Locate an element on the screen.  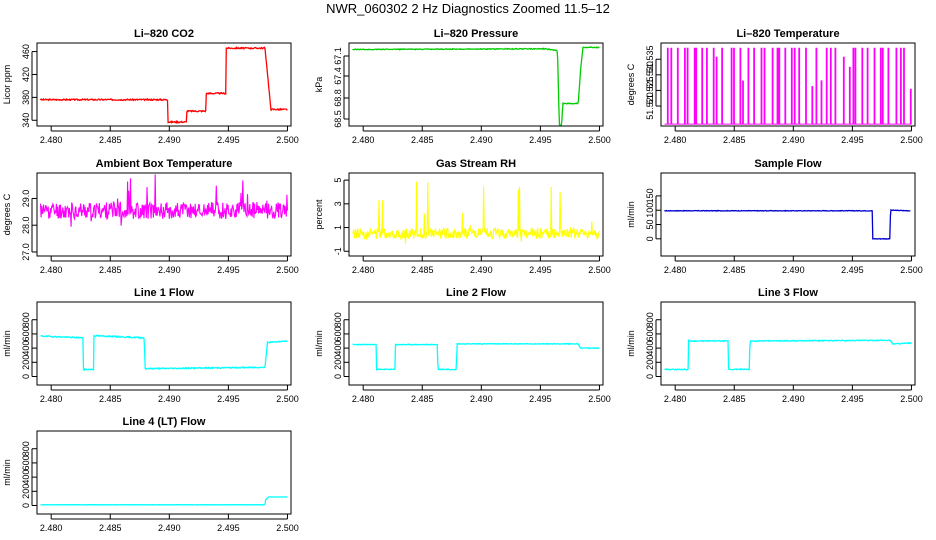
y-tick-label: 1 is located at coordinates (338, 227).